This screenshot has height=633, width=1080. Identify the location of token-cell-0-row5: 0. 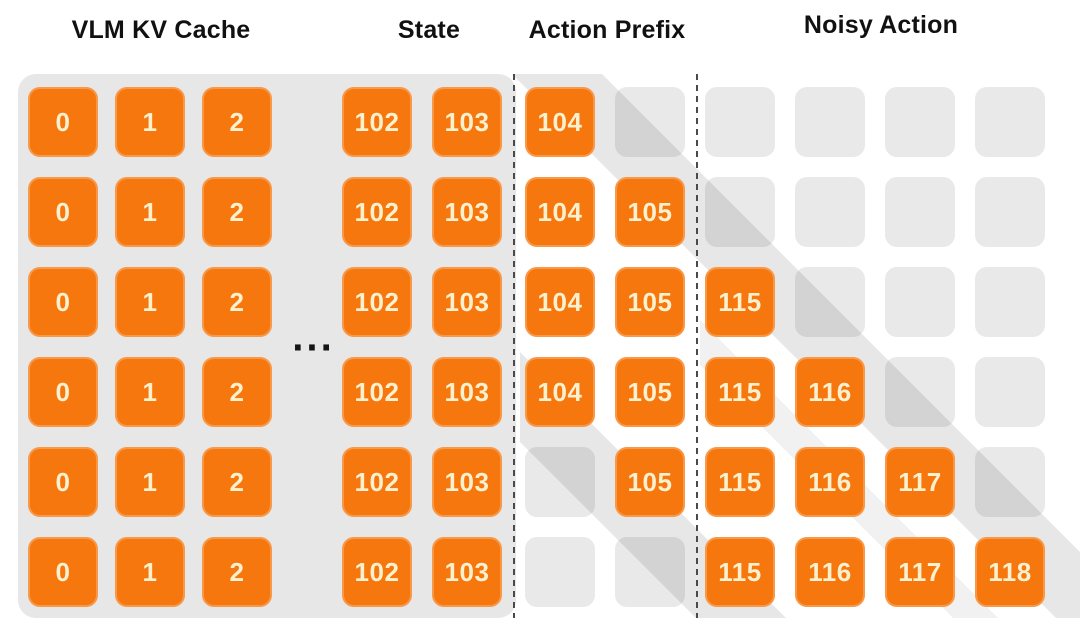
(63, 482).